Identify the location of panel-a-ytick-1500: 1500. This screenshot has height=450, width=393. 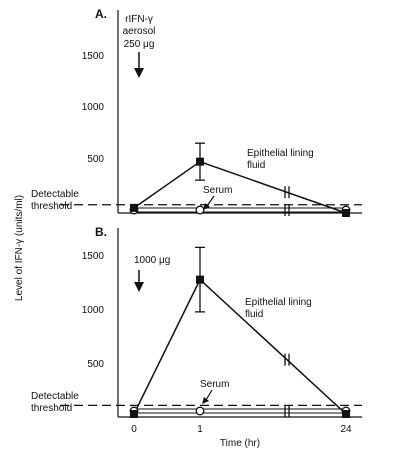
(93, 56).